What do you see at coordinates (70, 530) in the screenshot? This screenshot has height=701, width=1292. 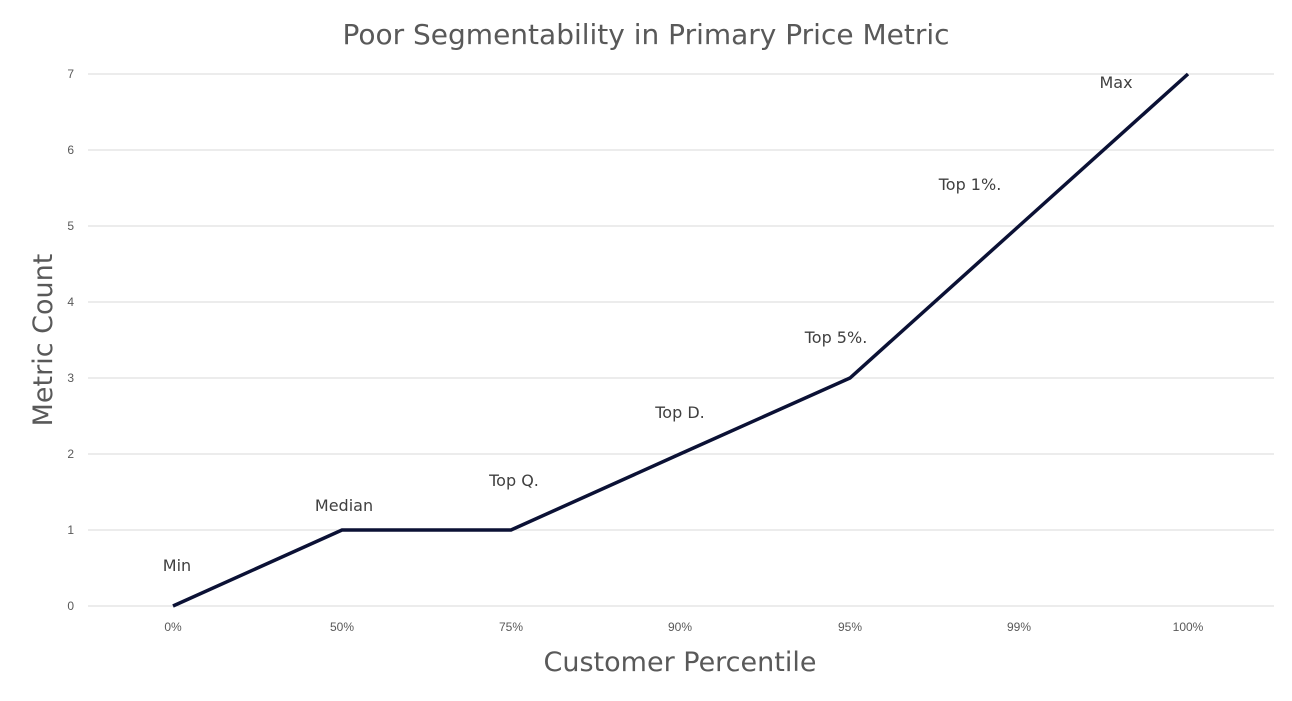 I see `y-tick-label: 1` at bounding box center [70, 530].